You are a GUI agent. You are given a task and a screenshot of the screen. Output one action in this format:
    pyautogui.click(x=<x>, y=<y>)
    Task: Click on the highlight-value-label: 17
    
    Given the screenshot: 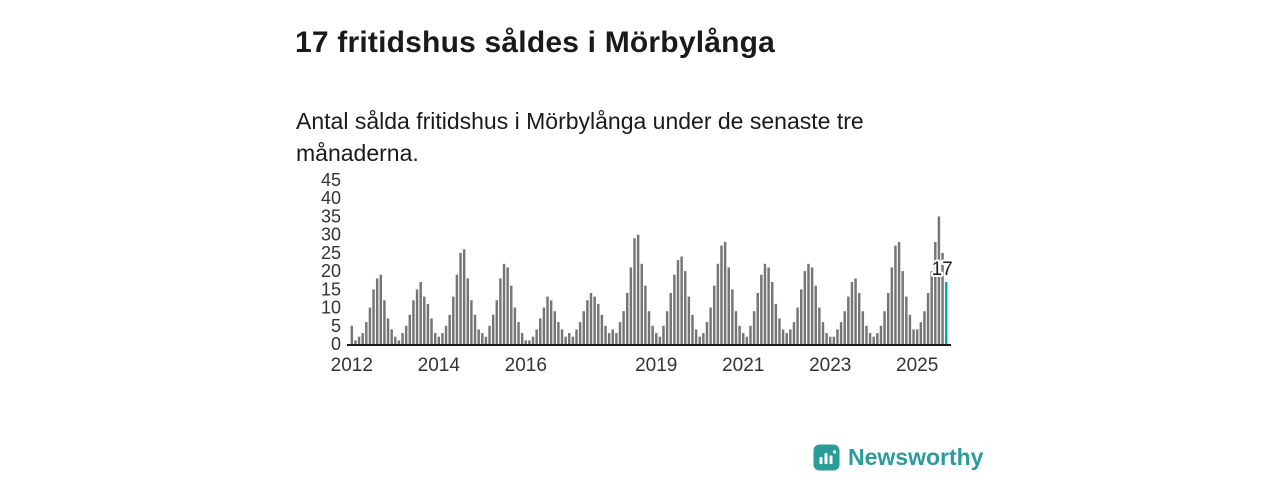 What is the action you would take?
    pyautogui.click(x=942, y=269)
    